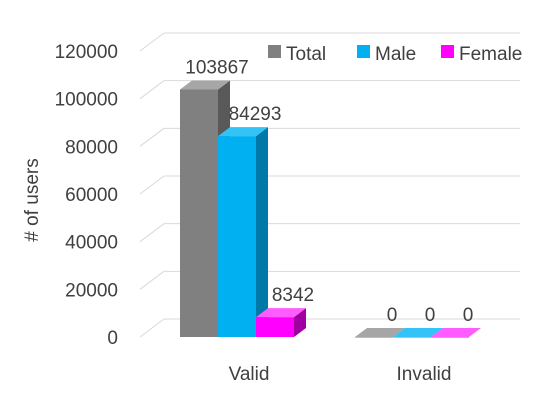 This screenshot has width=554, height=413. Describe the element at coordinates (293, 295) in the screenshot. I see `data-label: 8342` at that location.